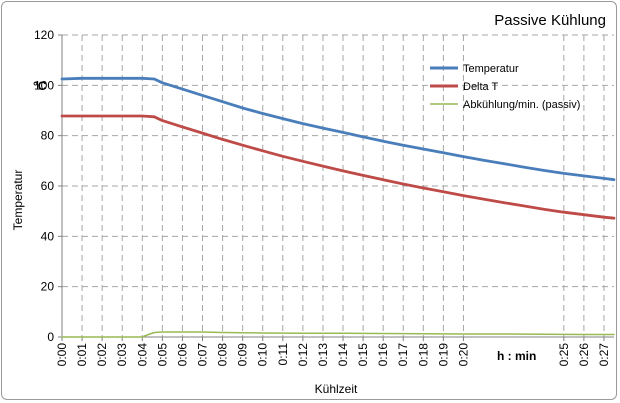  I want to click on x-tick-label: 0:11, so click(283, 354).